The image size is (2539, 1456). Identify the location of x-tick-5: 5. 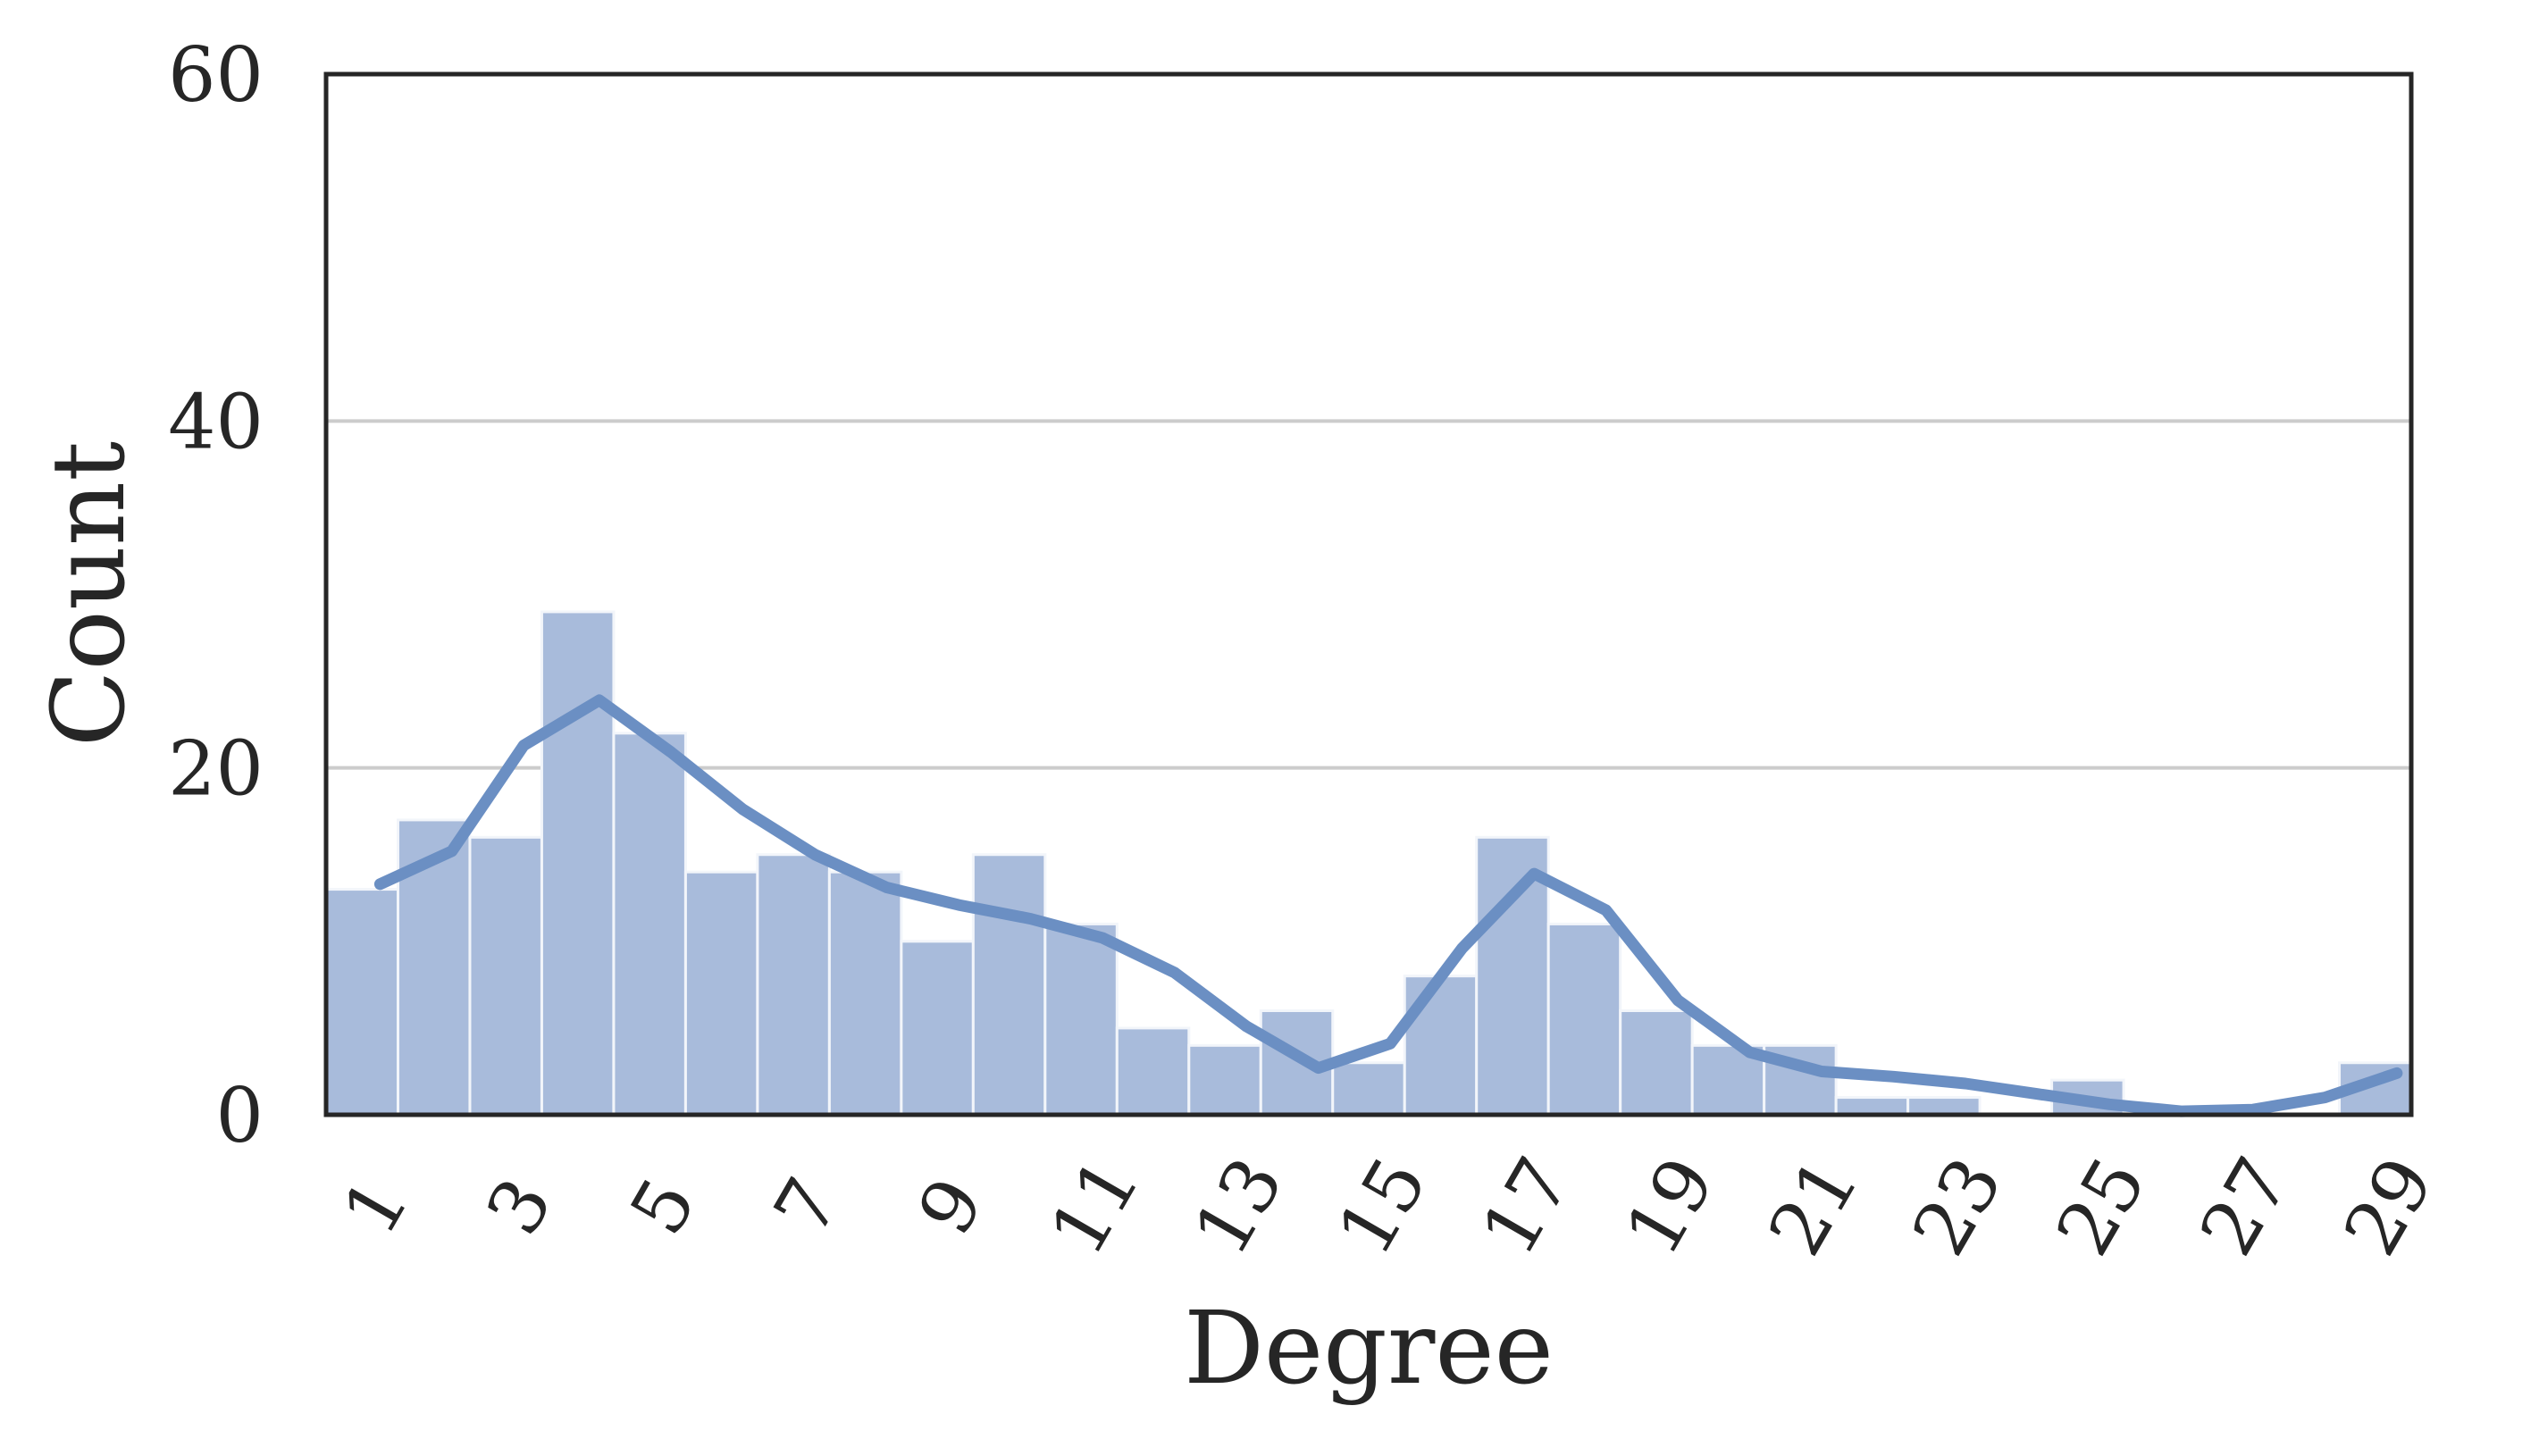
(663, 1206).